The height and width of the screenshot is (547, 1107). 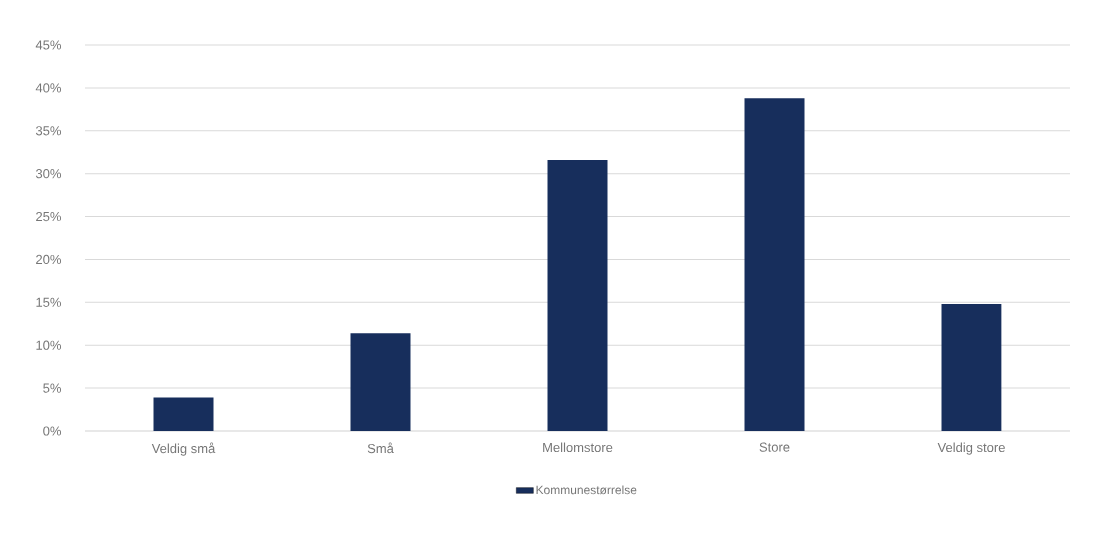 I want to click on y-tick-label: 30%, so click(x=48, y=174).